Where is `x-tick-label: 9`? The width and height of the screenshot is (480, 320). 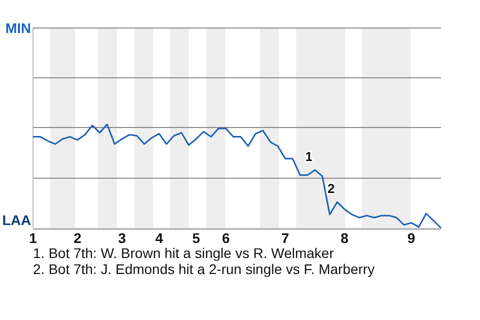 x-tick-label: 9 is located at coordinates (411, 238).